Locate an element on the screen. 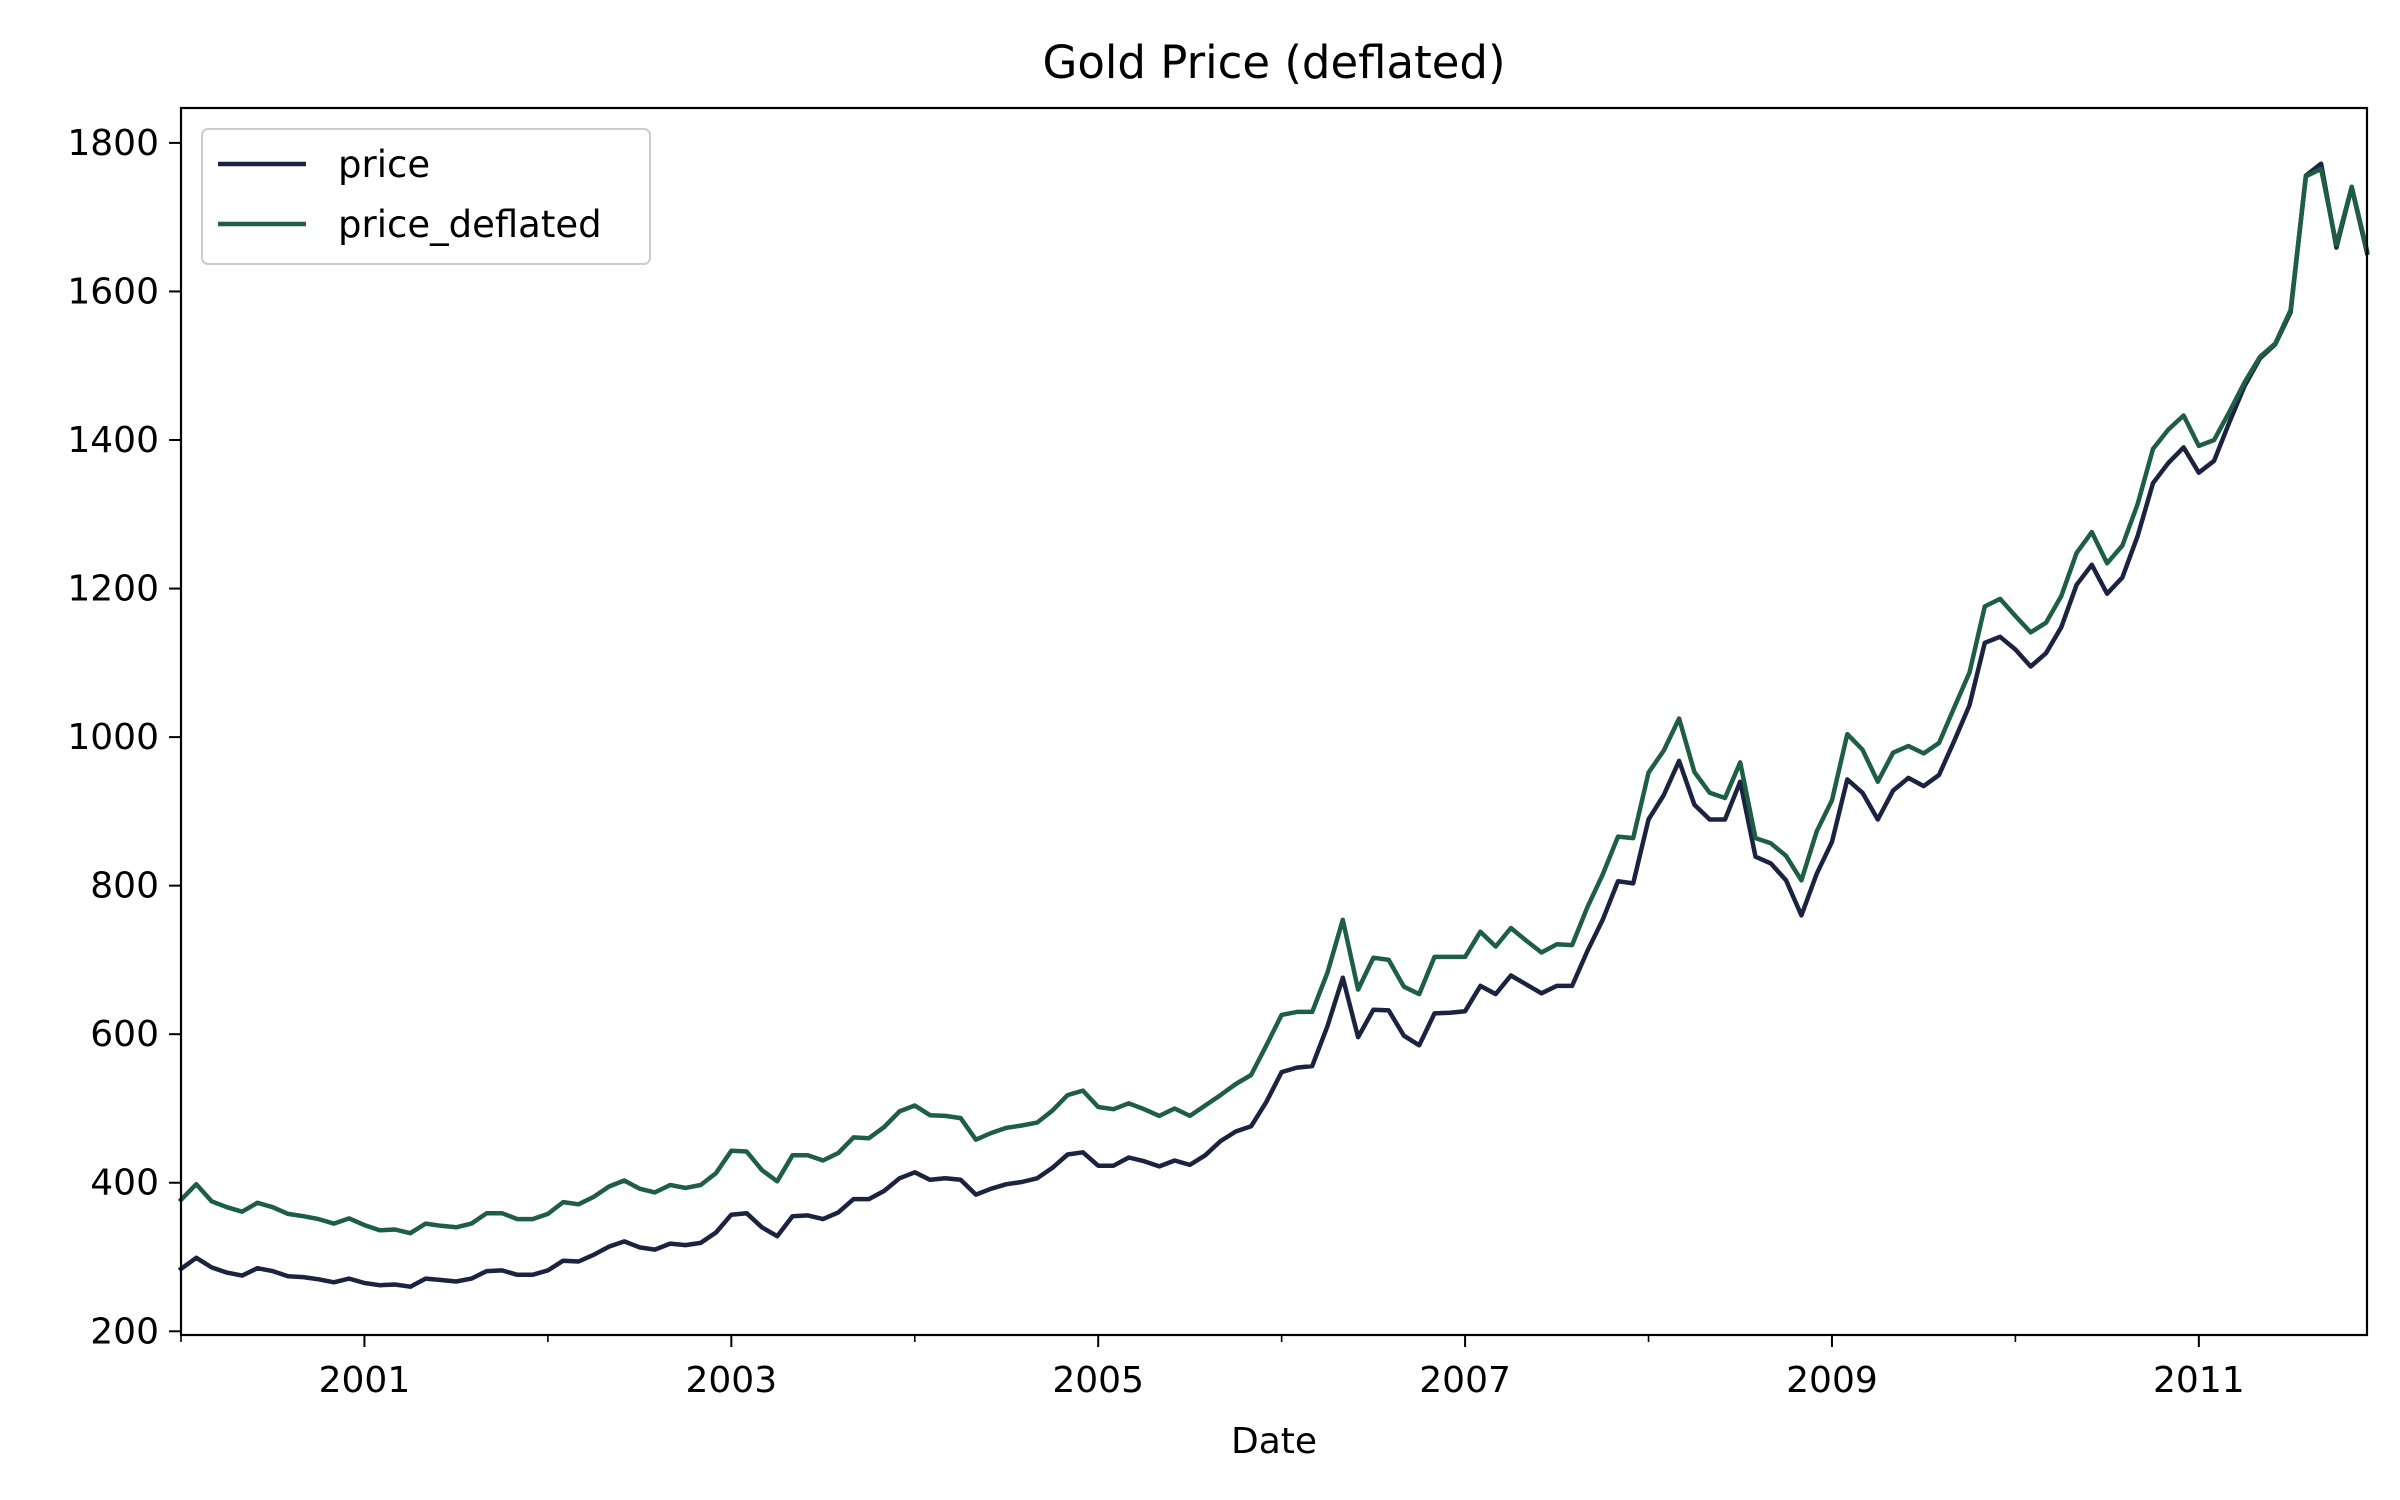  y-tick-label: 1000 is located at coordinates (113, 737).